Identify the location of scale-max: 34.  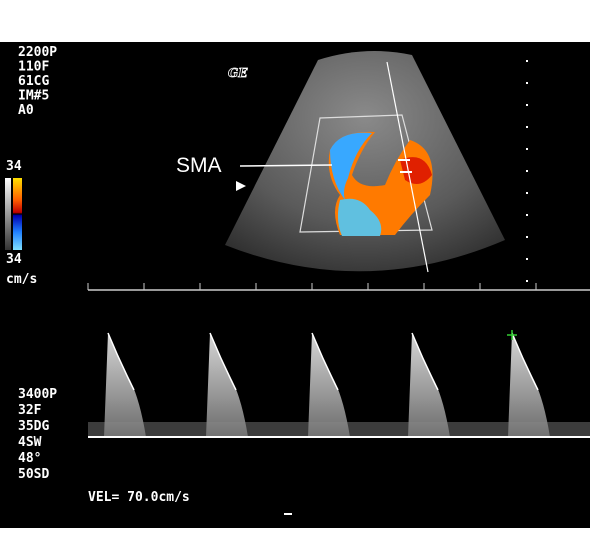
(14, 166).